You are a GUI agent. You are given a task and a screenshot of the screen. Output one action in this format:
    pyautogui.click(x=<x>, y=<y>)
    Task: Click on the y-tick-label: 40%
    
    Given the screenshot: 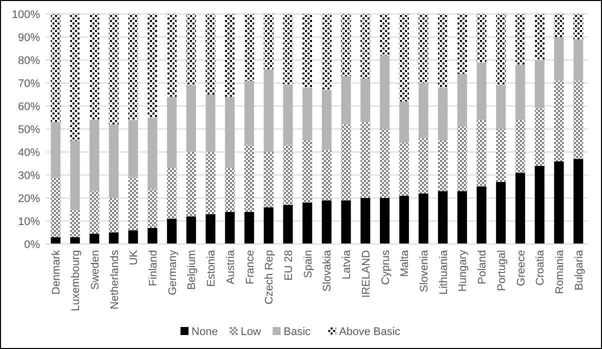 What is the action you would take?
    pyautogui.click(x=29, y=152)
    